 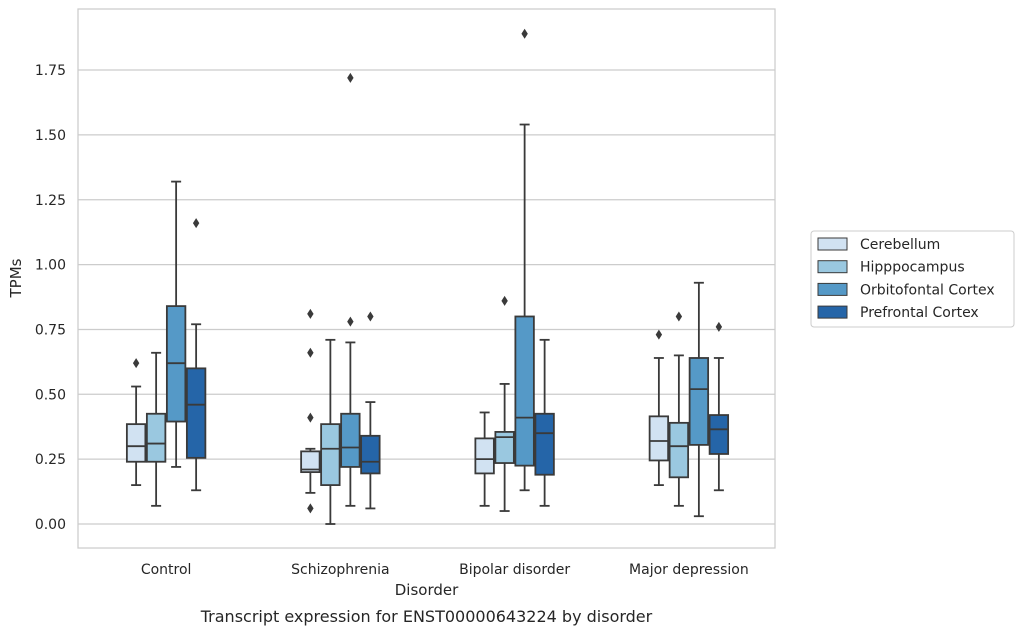 I want to click on x-tick-label: Schizophrenia, so click(x=340, y=570).